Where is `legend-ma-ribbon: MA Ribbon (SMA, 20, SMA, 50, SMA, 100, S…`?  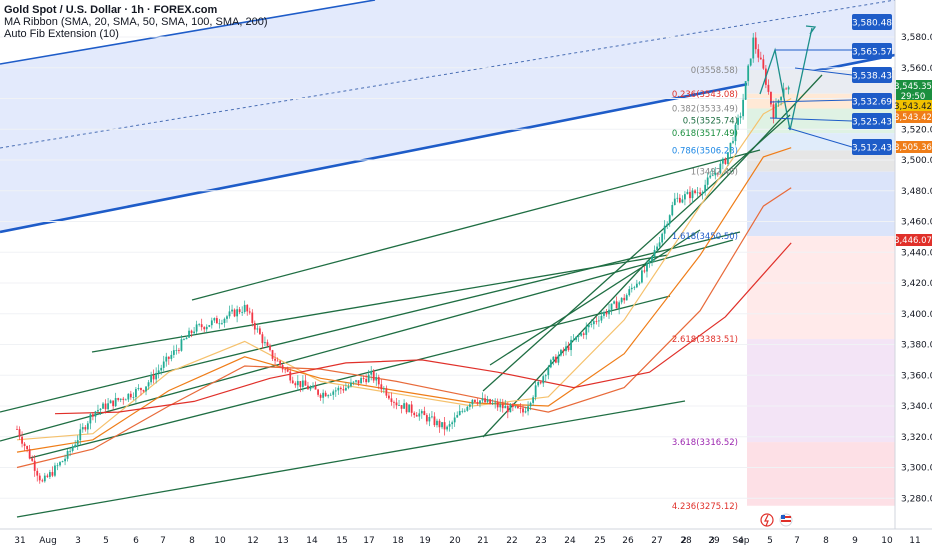 legend-ma-ribbon: MA Ribbon (SMA, 20, SMA, 50, SMA, 100, S… is located at coordinates (136, 22).